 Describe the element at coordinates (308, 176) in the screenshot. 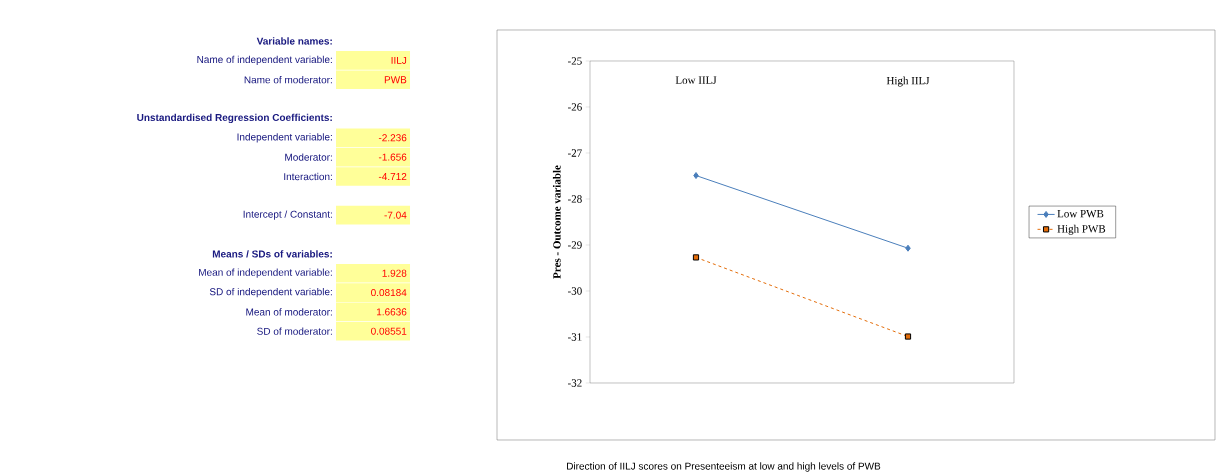

I see `text: Interaction:` at that location.